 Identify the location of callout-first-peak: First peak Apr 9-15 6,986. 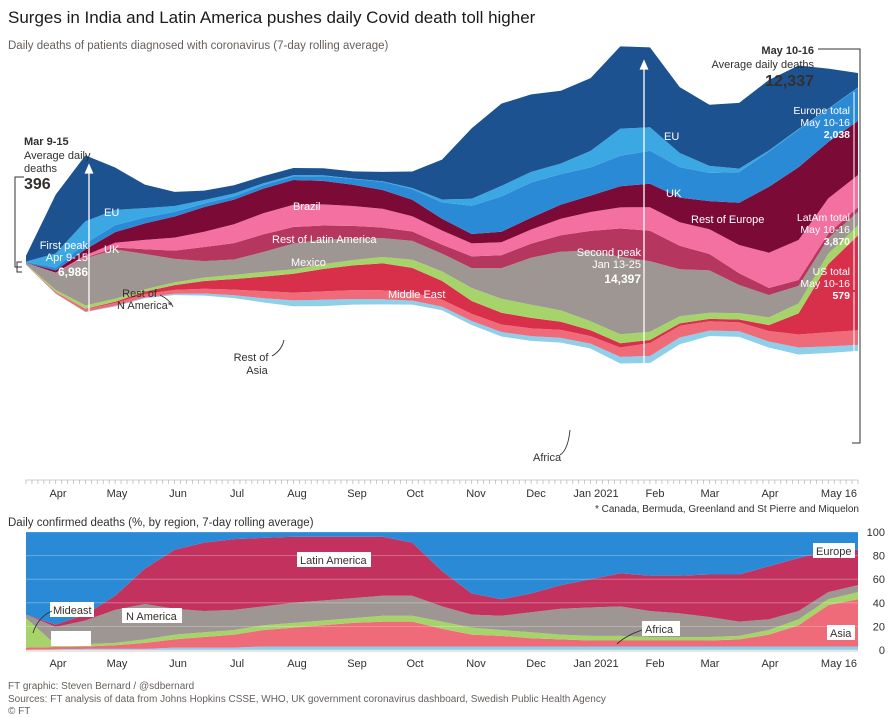
(64, 259).